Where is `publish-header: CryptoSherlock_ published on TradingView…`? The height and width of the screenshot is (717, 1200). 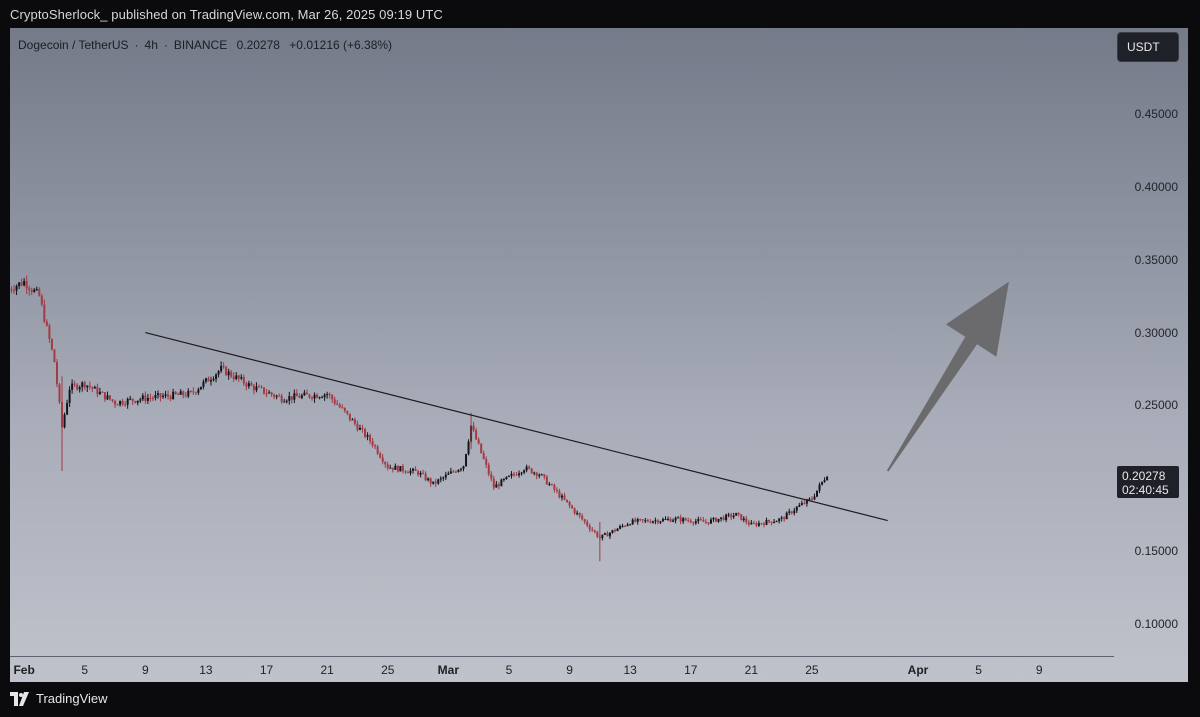 publish-header: CryptoSherlock_ published on TradingView… is located at coordinates (600, 14).